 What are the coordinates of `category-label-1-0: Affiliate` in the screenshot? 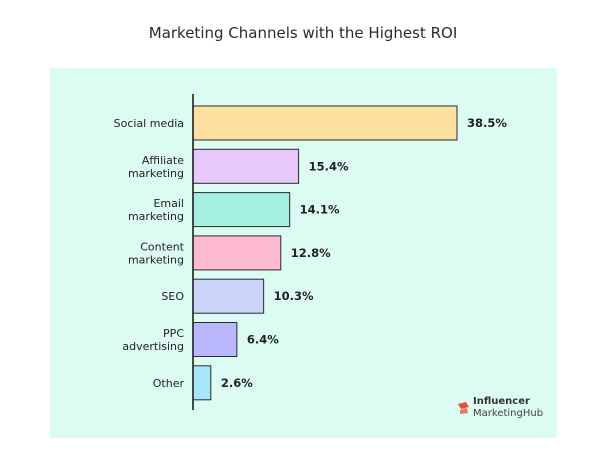 It's located at (163, 160).